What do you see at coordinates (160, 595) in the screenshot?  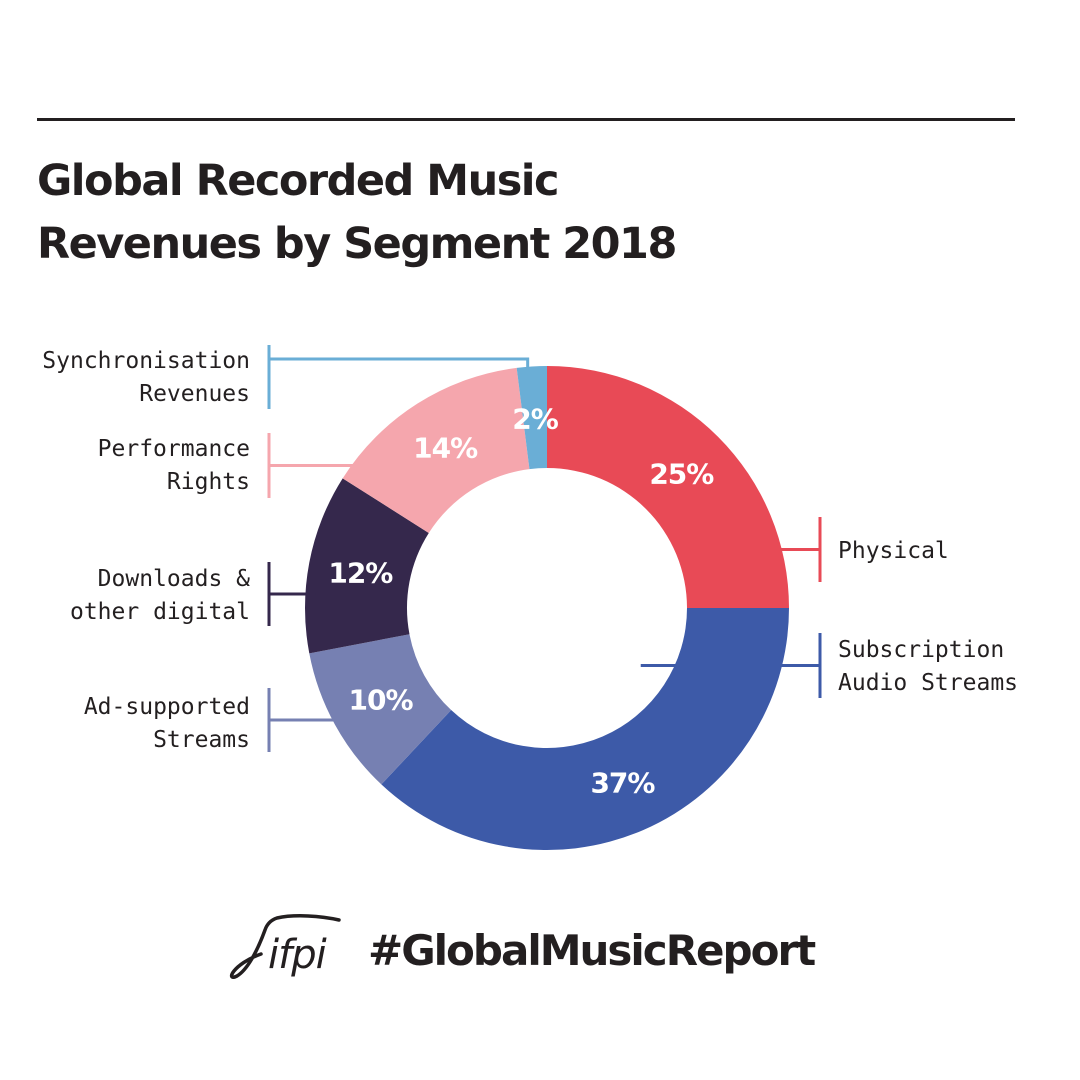 I see `slice-category-label: Downloads & other digital` at bounding box center [160, 595].